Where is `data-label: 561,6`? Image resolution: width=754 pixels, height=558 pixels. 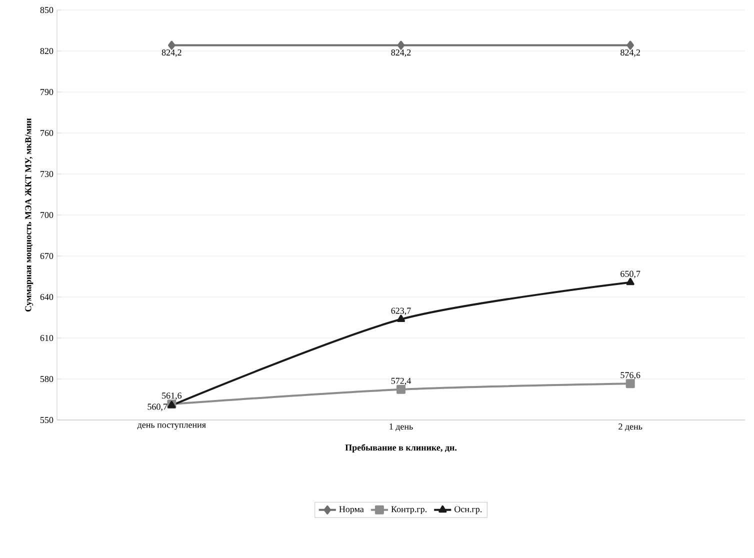
data-label: 561,6 is located at coordinates (172, 396).